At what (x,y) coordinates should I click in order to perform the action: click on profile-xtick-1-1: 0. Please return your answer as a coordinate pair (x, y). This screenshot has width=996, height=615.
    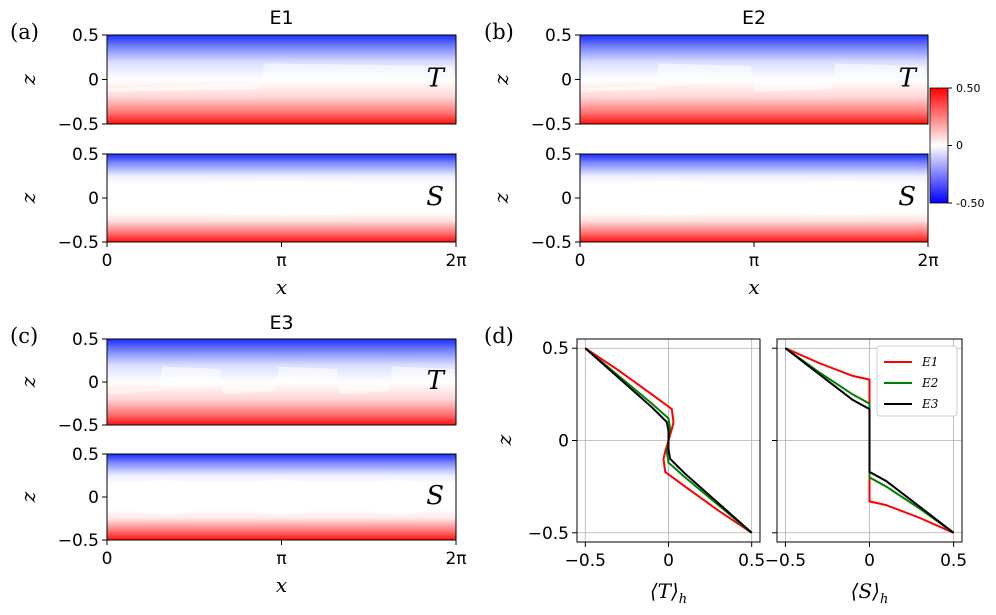
    Looking at the image, I should click on (869, 561).